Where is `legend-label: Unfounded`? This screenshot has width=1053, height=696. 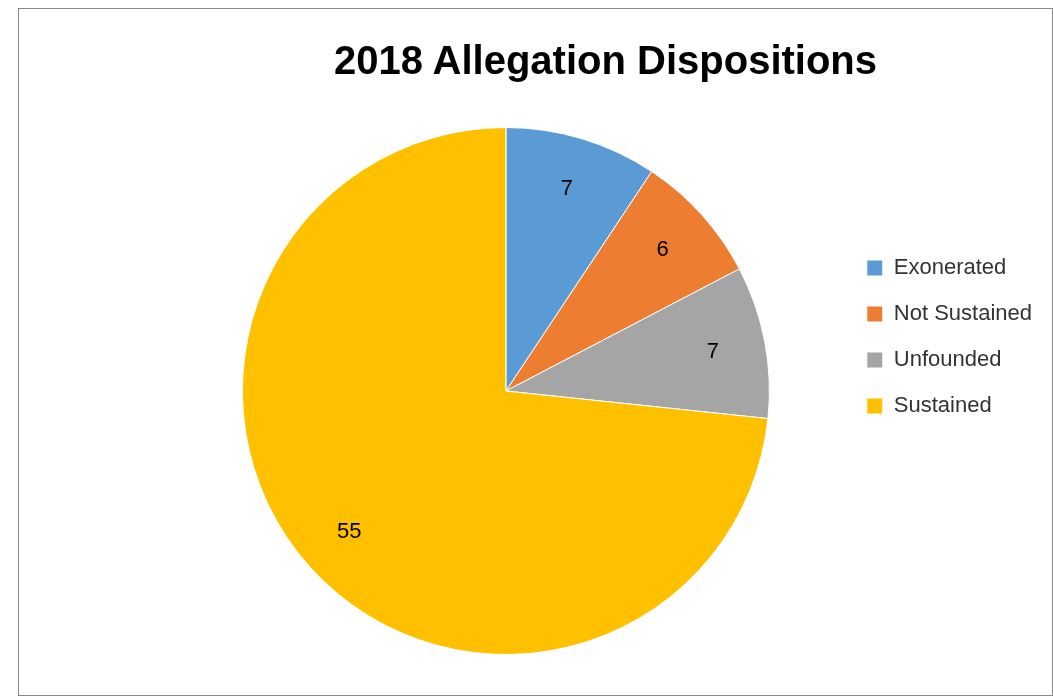 legend-label: Unfounded is located at coordinates (947, 359).